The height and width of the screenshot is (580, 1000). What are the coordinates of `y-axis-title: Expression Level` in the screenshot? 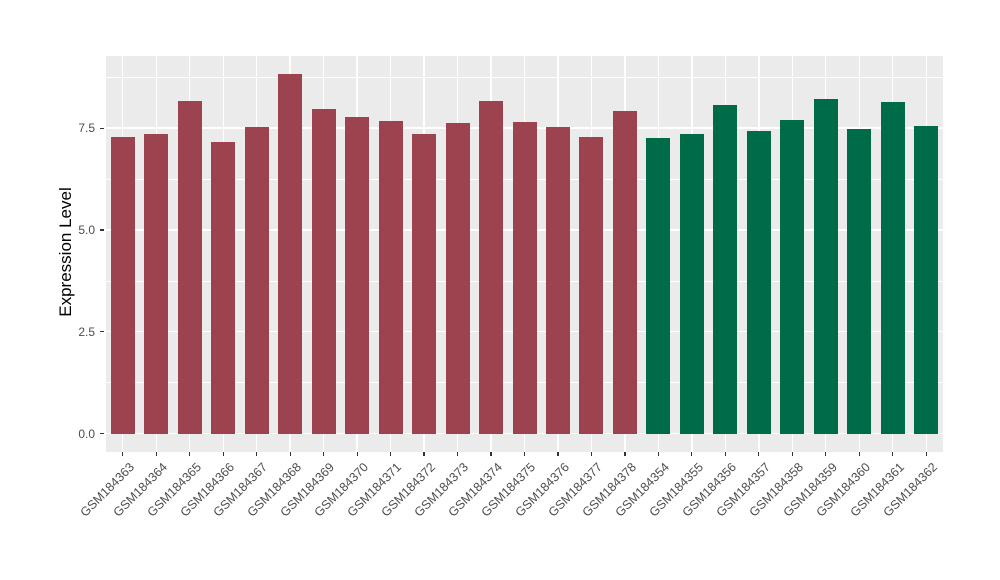 It's located at (65, 252).